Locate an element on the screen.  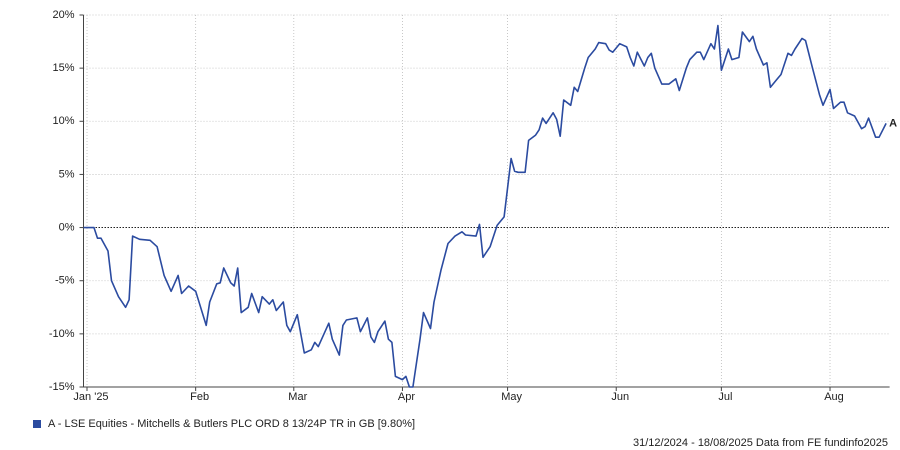
y-tick-label: 5% is located at coordinates (67, 174).